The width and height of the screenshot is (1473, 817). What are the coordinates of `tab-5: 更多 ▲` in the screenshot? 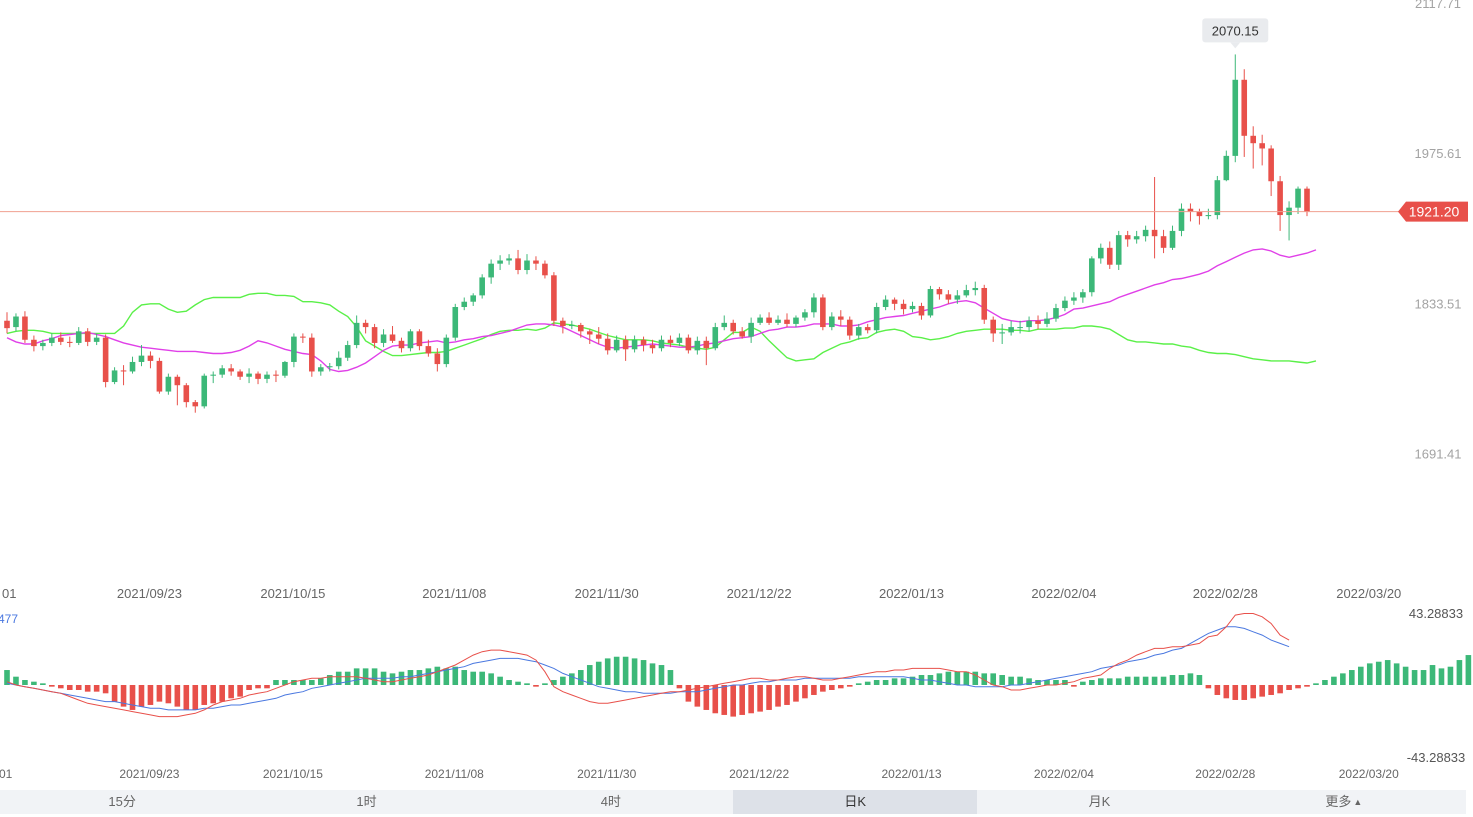 It's located at (1344, 802).